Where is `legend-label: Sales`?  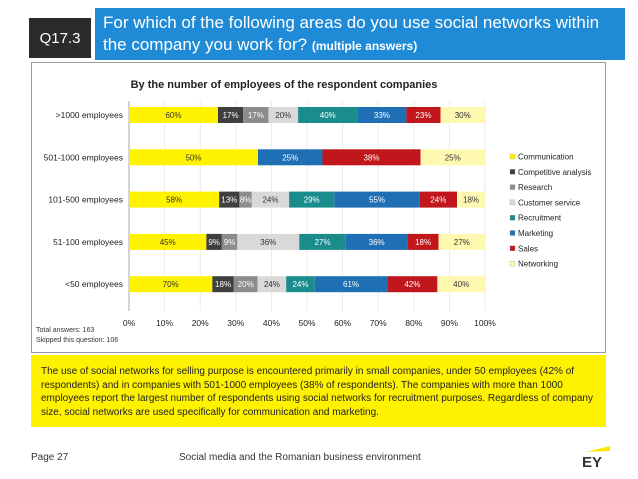 legend-label: Sales is located at coordinates (528, 248).